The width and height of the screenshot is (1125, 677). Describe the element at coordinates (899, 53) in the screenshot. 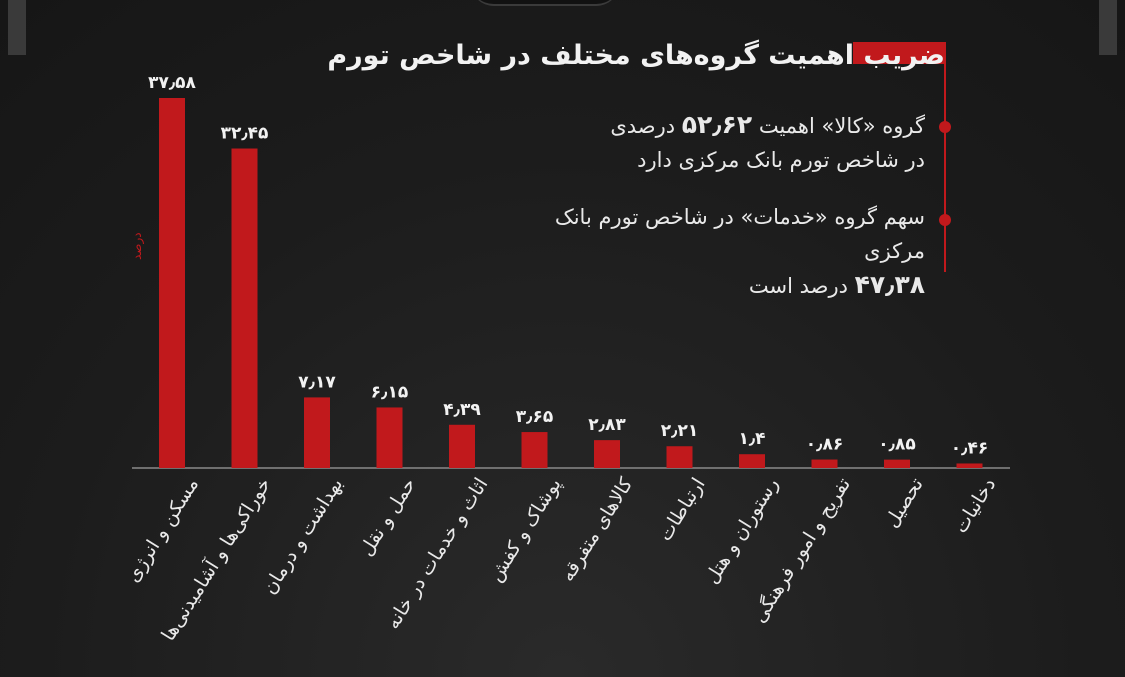

I see `title-accent-bar` at that location.